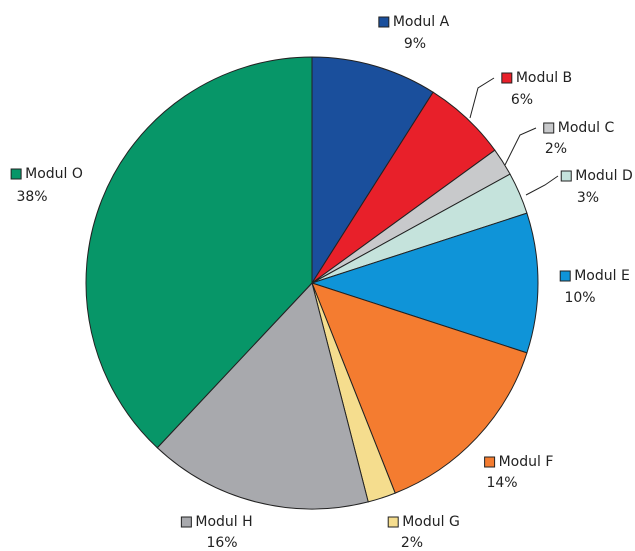  I want to click on value-label: 14%, so click(501, 483).